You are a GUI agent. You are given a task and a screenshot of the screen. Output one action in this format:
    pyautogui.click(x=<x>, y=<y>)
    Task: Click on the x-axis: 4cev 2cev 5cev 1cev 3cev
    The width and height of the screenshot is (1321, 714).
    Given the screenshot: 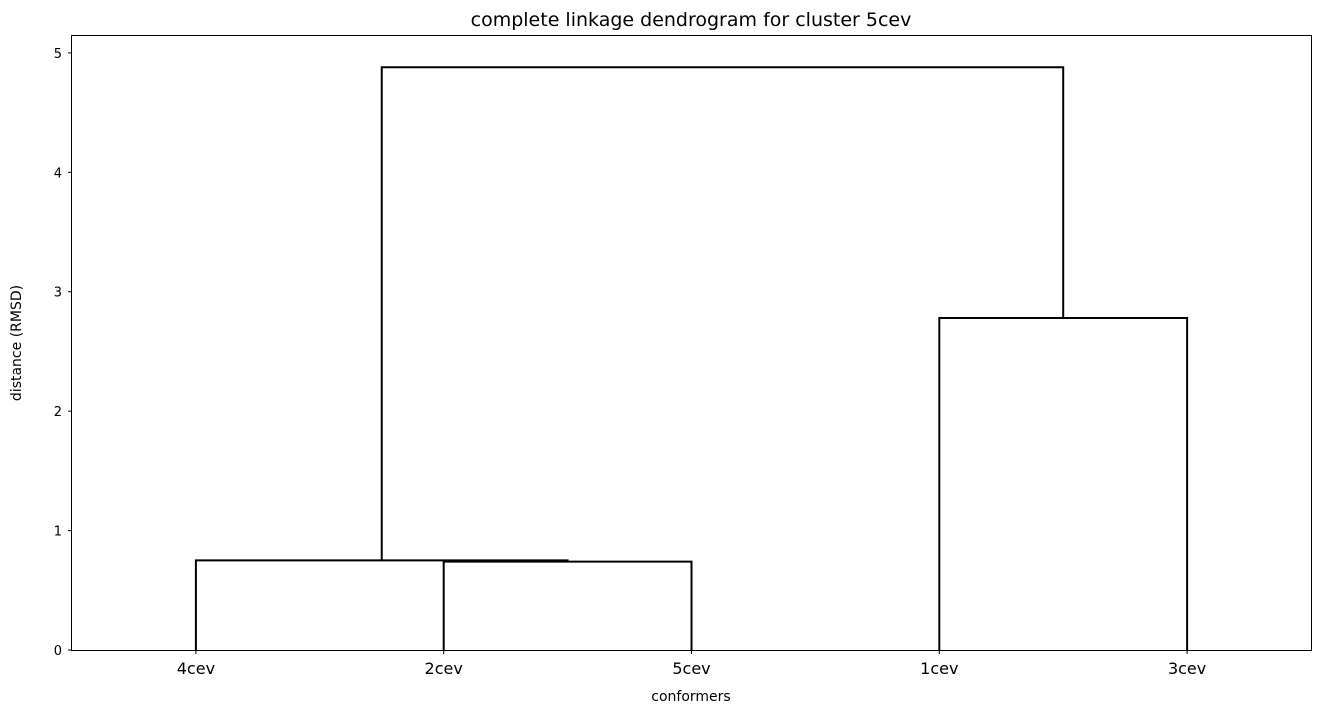 What is the action you would take?
    pyautogui.click(x=691, y=664)
    